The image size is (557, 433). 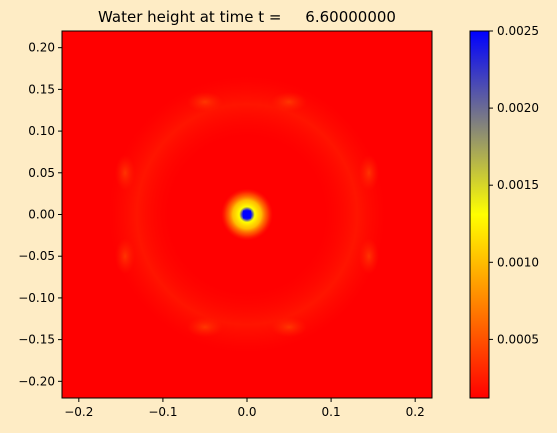 What do you see at coordinates (331, 412) in the screenshot?
I see `x-tick-label: 0.1` at bounding box center [331, 412].